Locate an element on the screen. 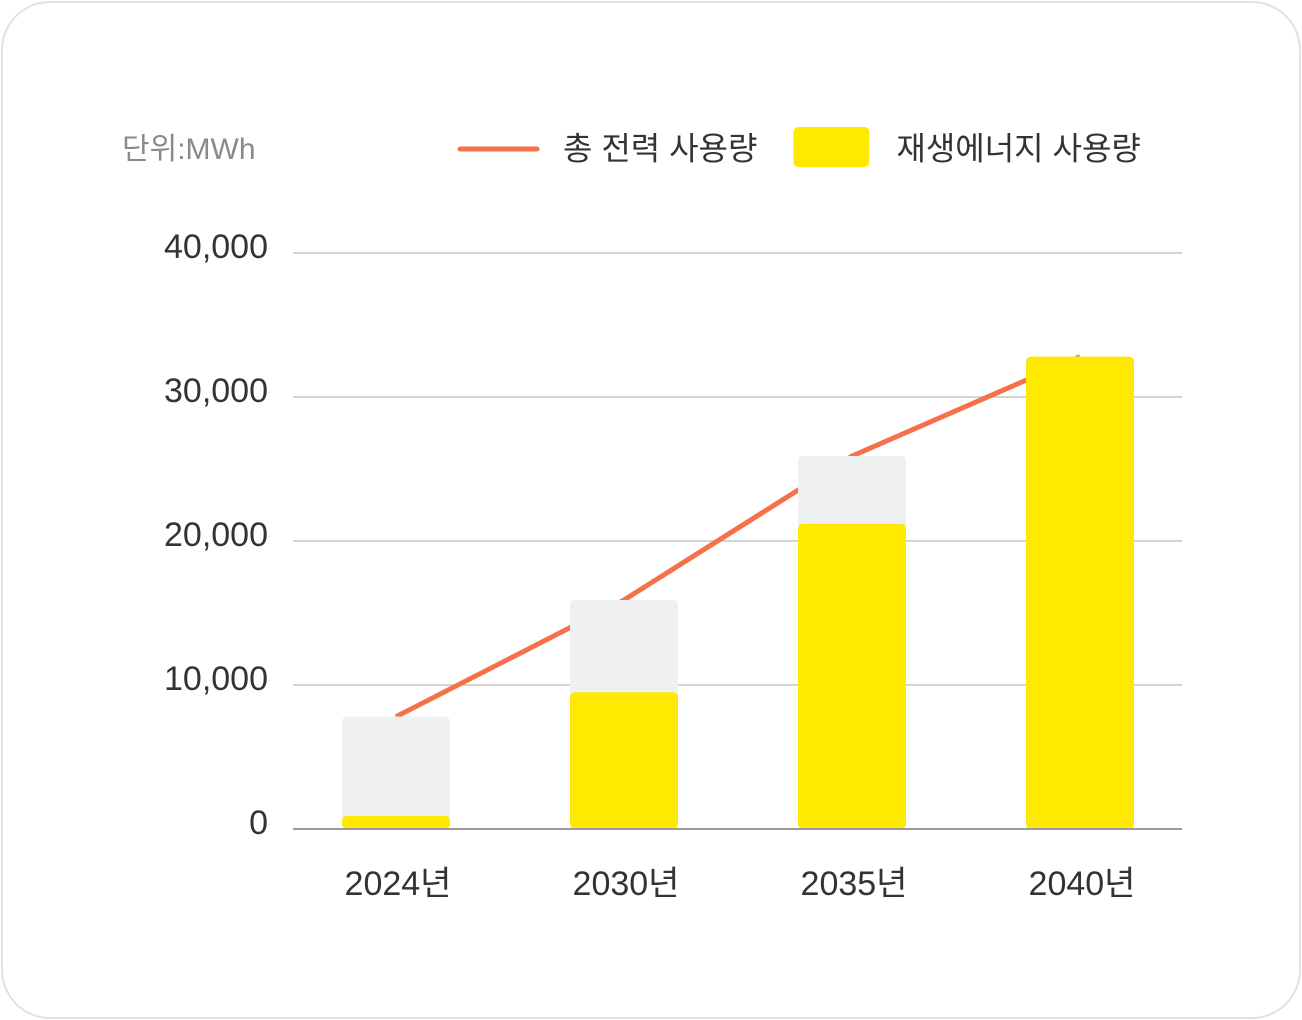 This screenshot has height=1020, width=1302. y-tick-label: 40,000 is located at coordinates (216, 247).